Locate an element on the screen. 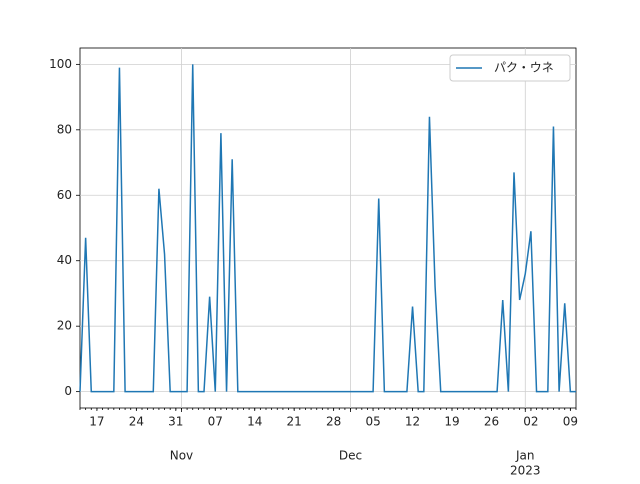  x-tick-label: 24 is located at coordinates (136, 422).